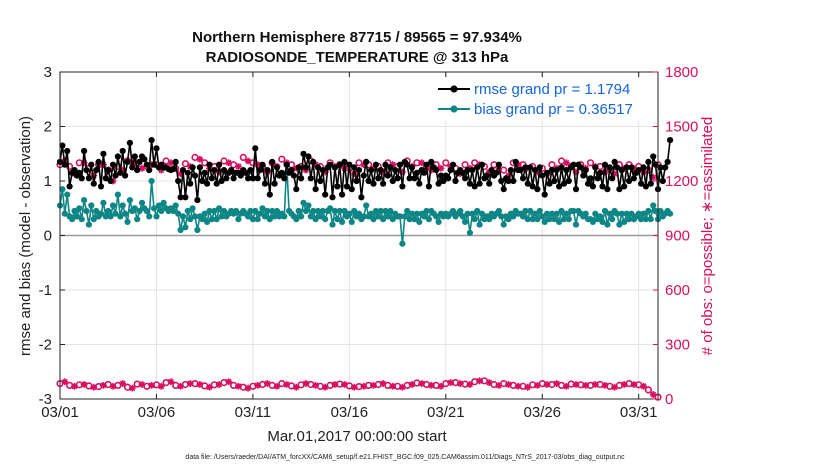  What do you see at coordinates (52, 236) in the screenshot?
I see `y-axis-left: -3 -2 -1 0 1 2 3` at bounding box center [52, 236].